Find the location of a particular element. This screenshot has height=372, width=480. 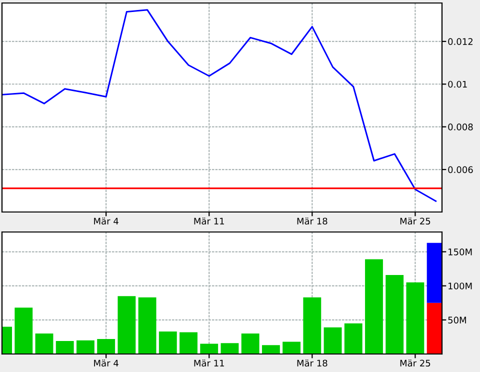

y-tick-label: 150M is located at coordinates (460, 252).